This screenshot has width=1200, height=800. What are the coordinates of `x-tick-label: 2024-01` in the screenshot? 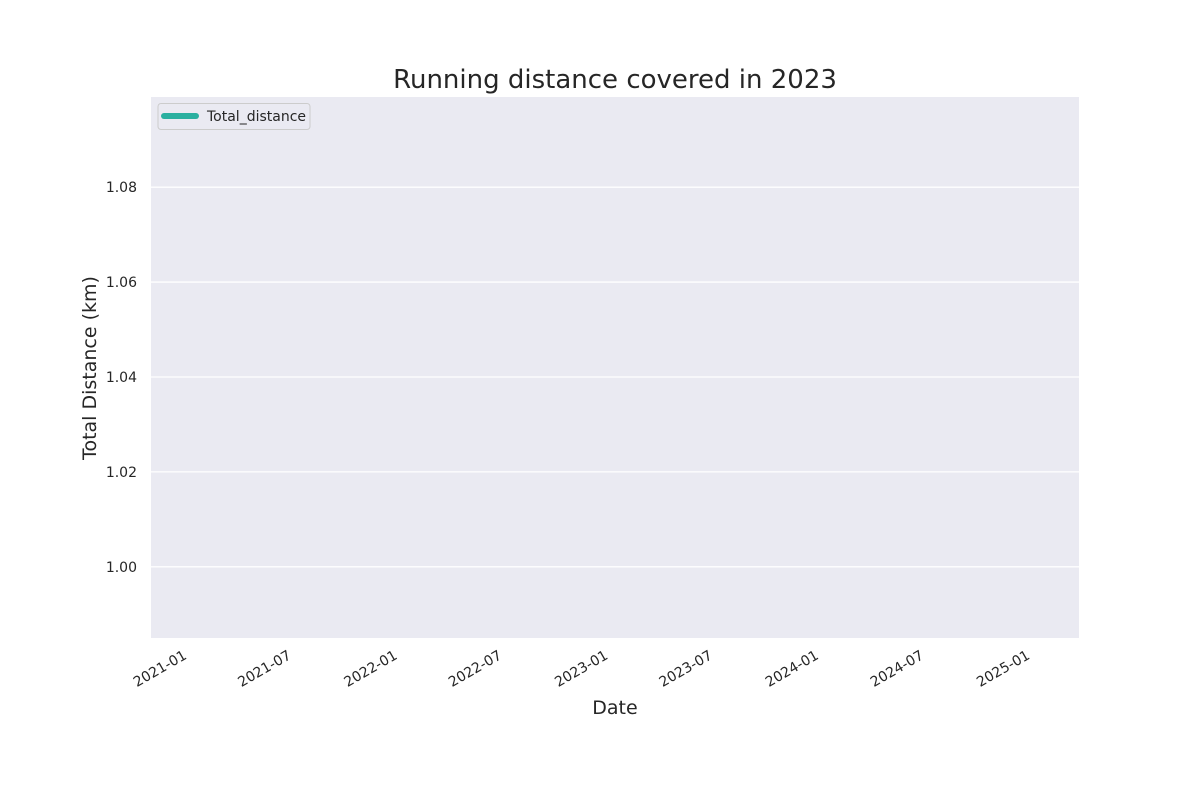 It's located at (792, 669).